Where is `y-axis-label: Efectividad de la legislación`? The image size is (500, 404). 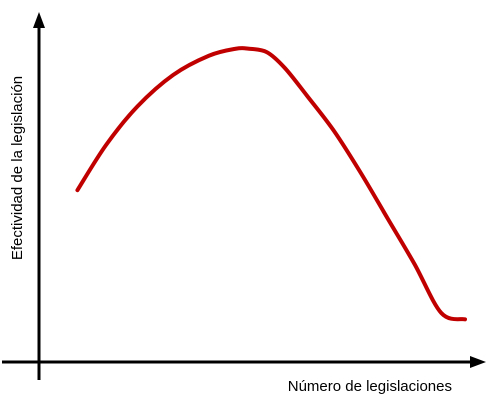
y-axis-label: Efectividad de la legislación is located at coordinates (17, 168).